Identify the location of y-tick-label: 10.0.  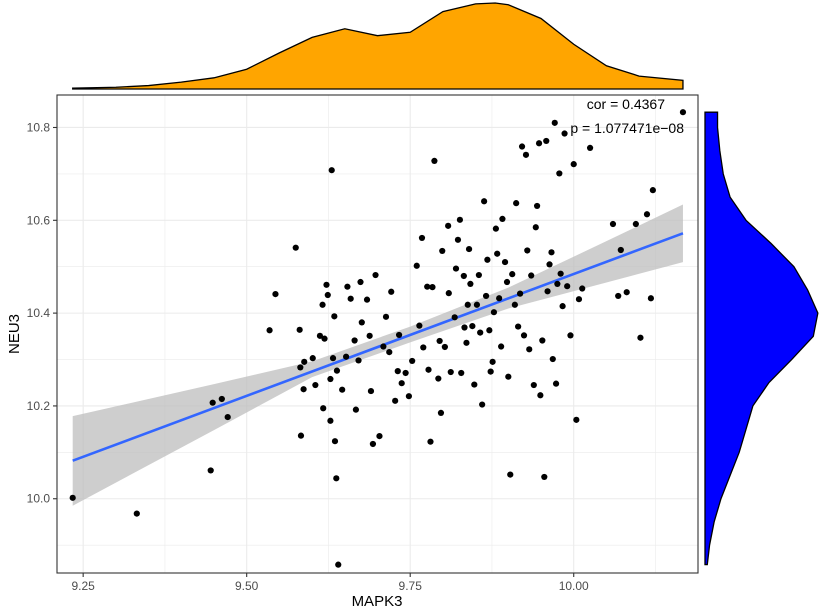
(39, 499).